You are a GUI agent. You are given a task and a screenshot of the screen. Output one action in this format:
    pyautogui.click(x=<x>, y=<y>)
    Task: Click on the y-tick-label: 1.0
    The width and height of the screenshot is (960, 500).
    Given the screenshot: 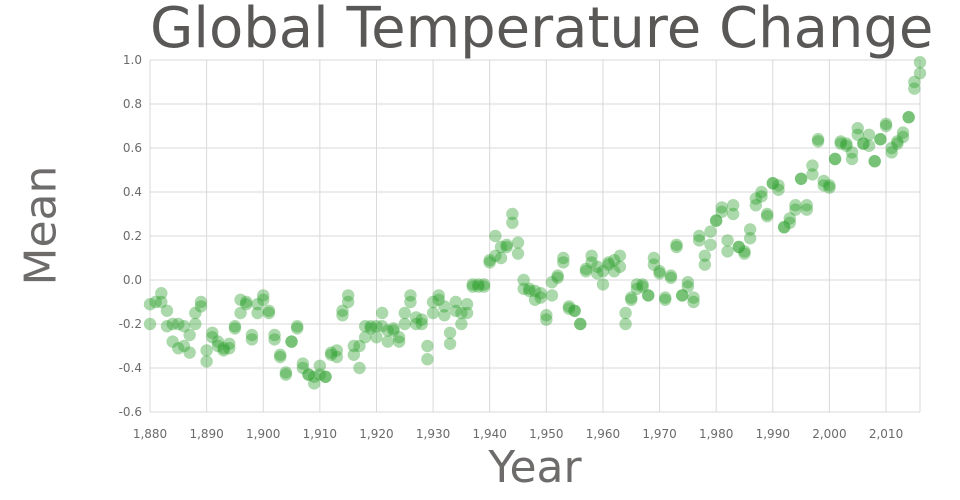 What is the action you would take?
    pyautogui.click(x=132, y=60)
    